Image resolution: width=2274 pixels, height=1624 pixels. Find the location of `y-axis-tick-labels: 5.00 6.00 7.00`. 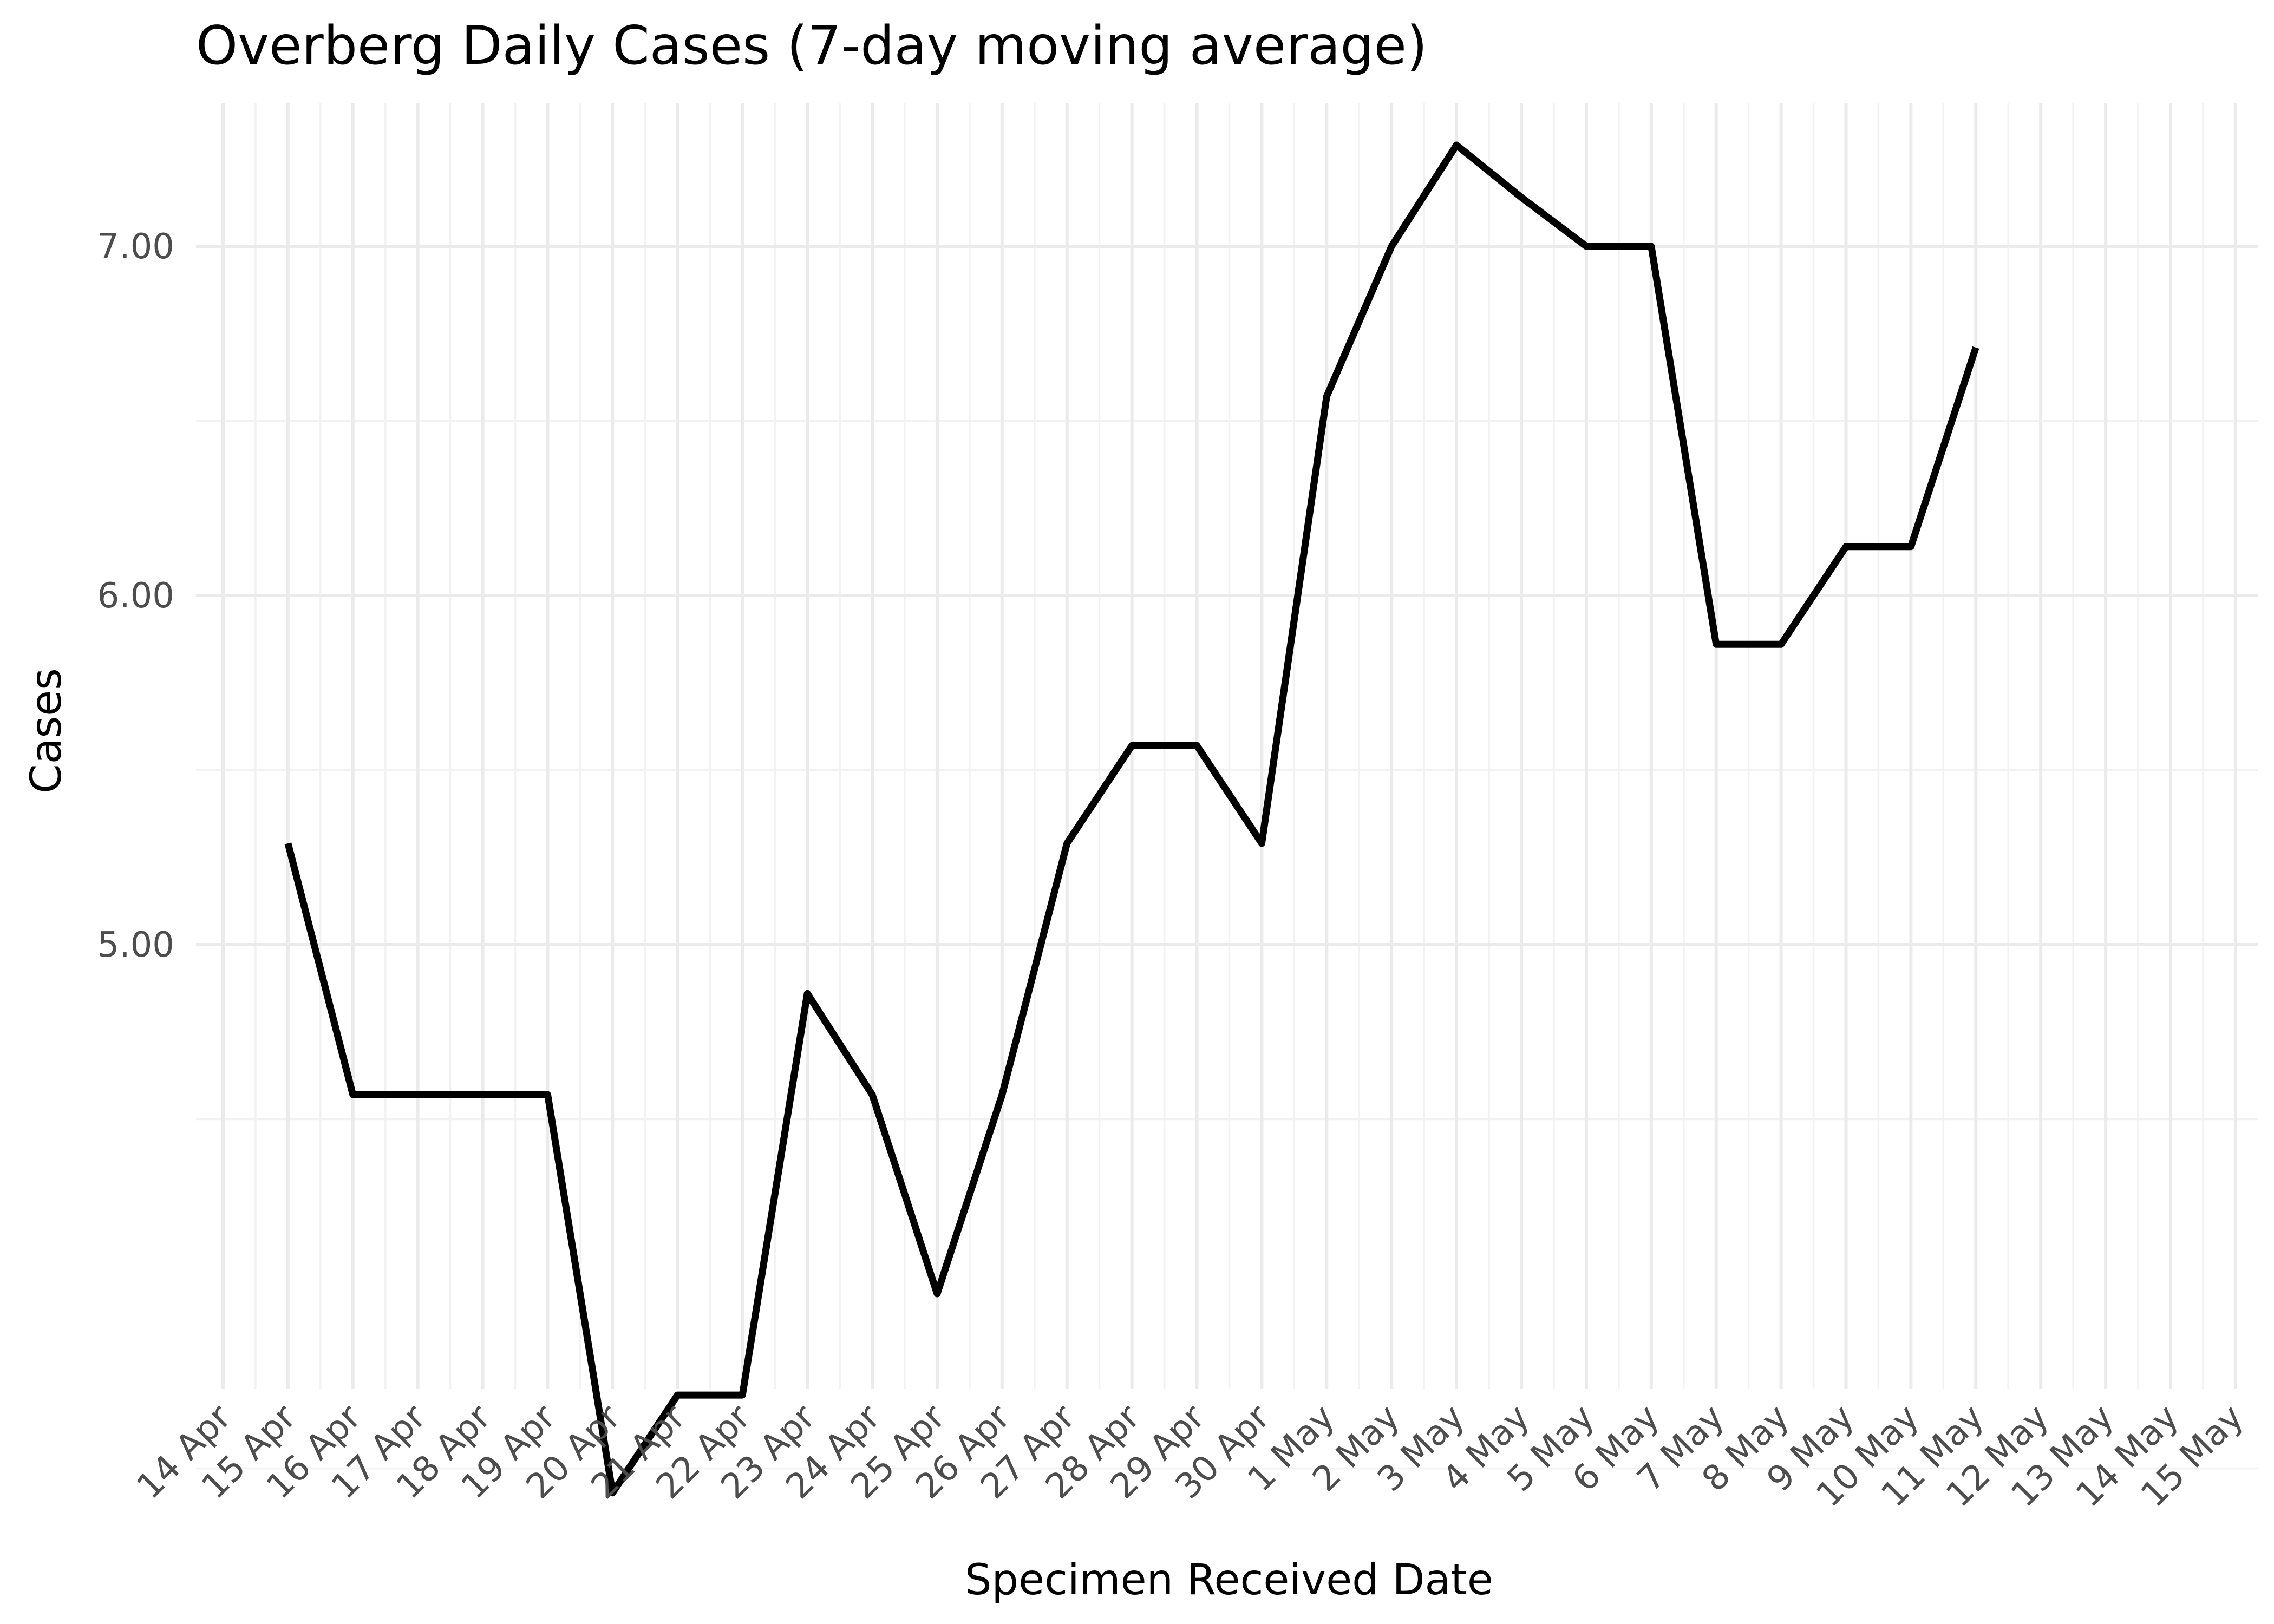

y-axis-tick-labels: 5.00 6.00 7.00 is located at coordinates (136, 596).